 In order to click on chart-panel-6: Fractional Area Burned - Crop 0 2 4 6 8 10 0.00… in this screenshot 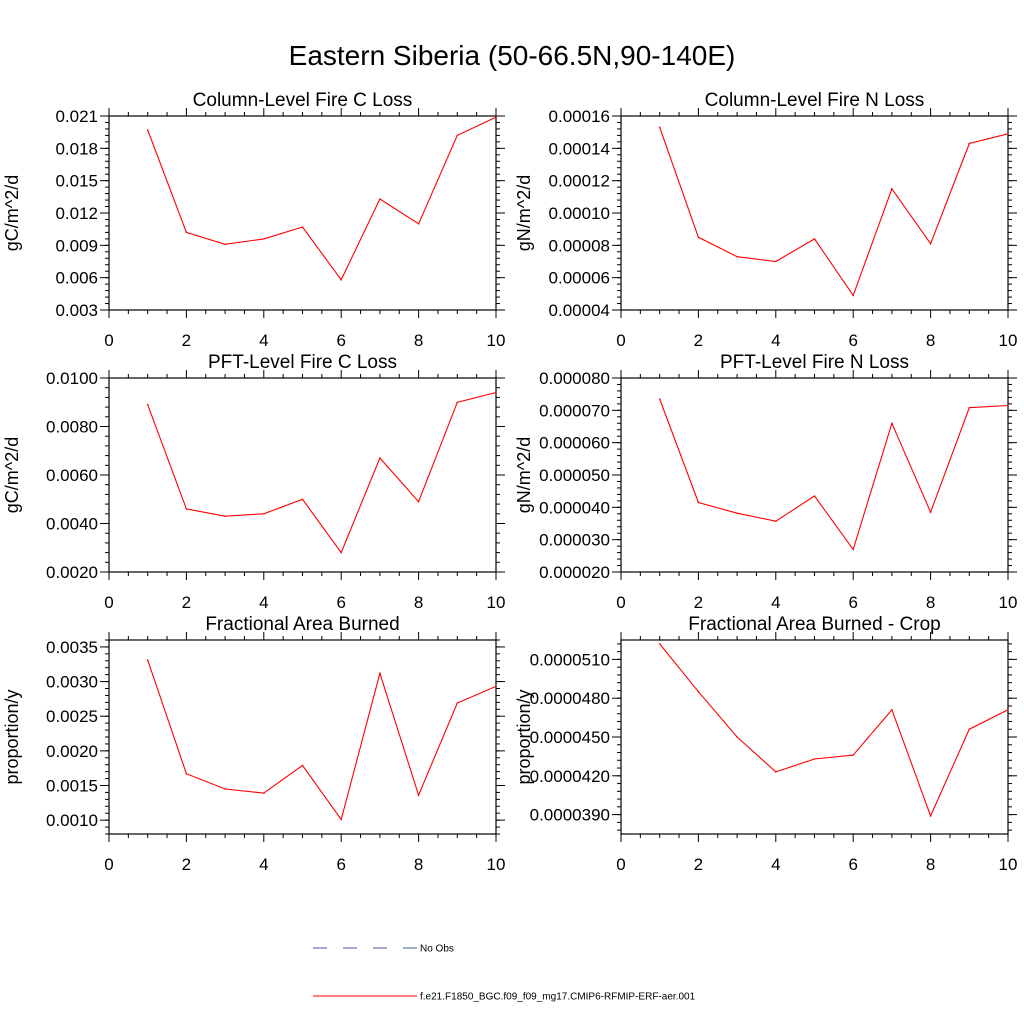, I will do `click(765, 744)`.